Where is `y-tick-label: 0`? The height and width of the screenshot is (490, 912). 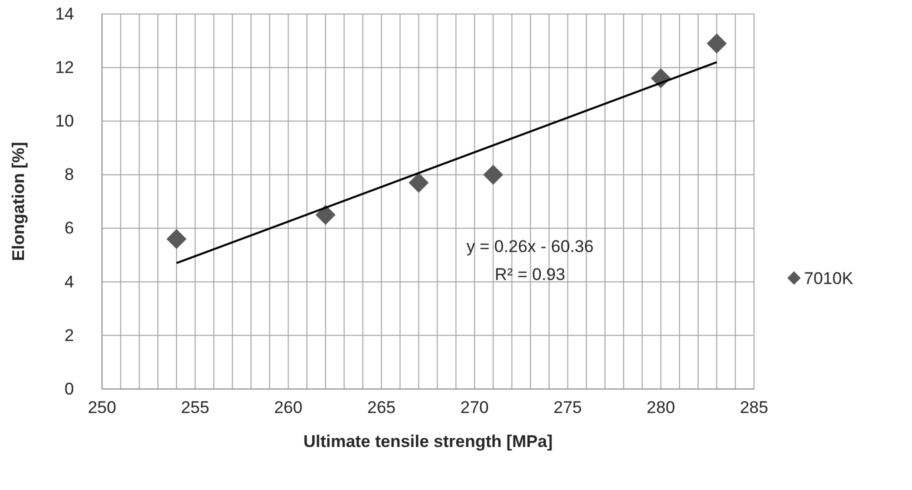 y-tick-label: 0 is located at coordinates (69, 388).